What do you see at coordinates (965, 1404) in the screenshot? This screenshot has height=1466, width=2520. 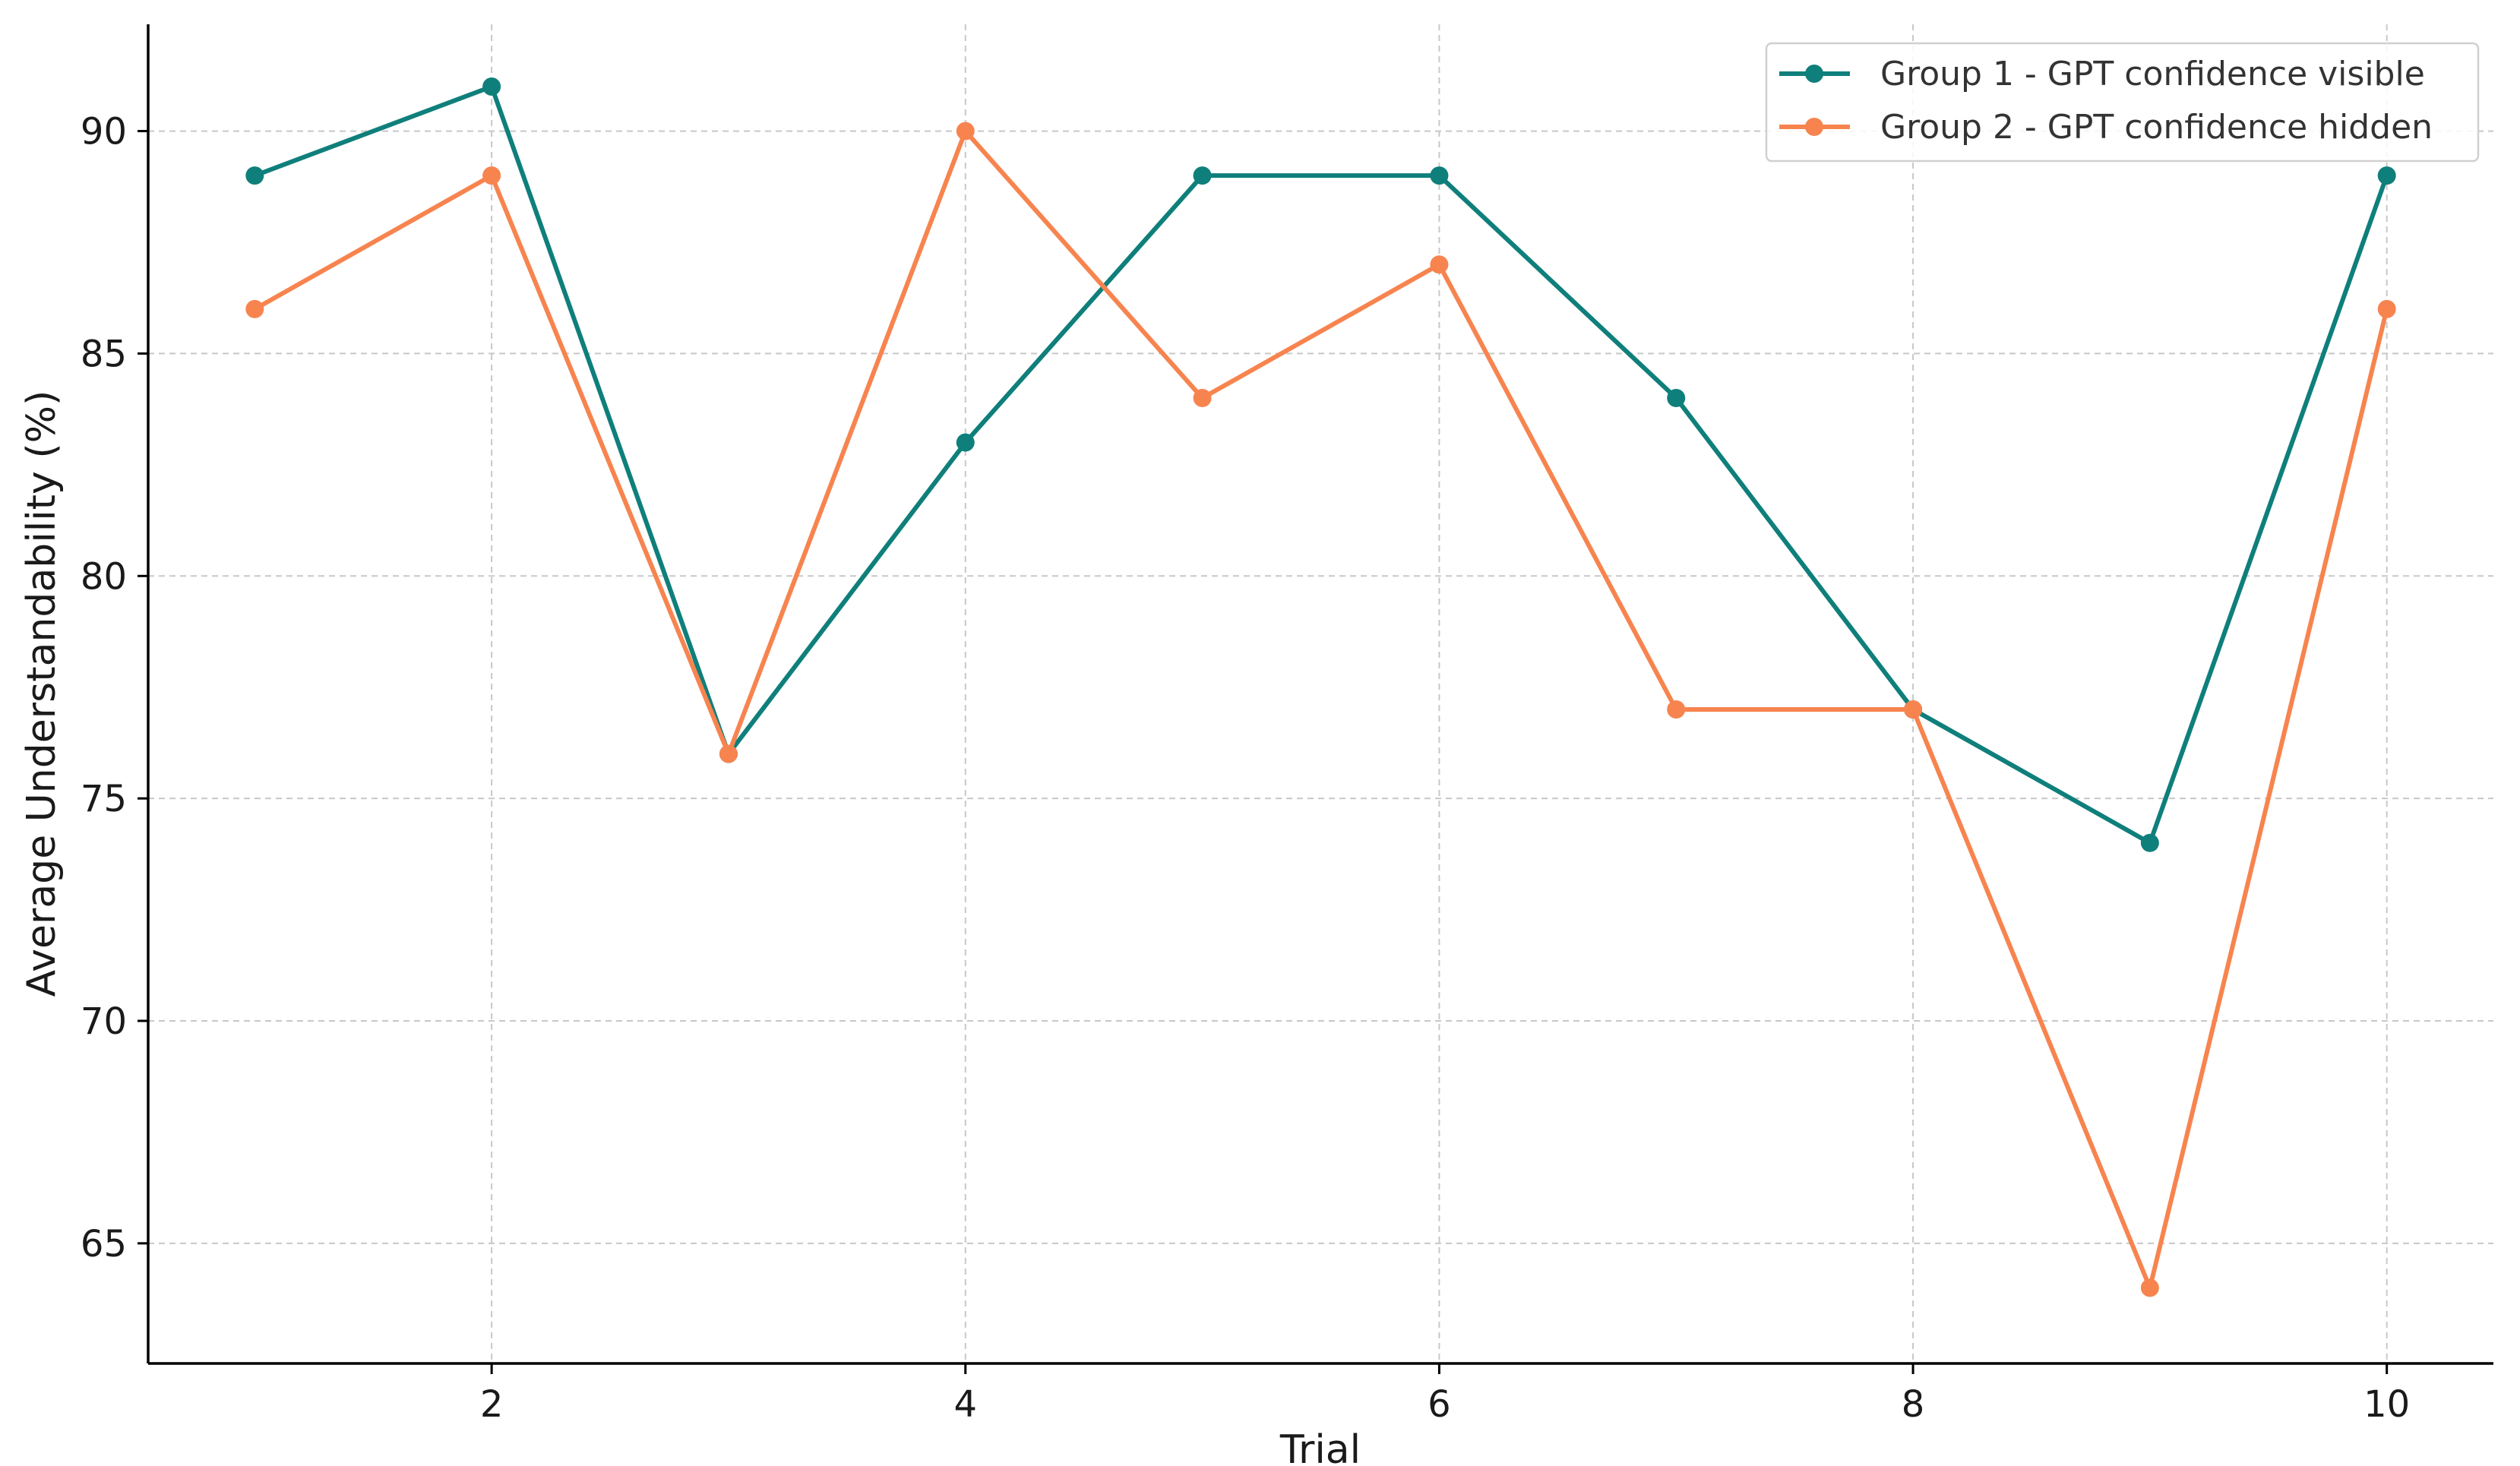 I see `x-tick-label: 4` at bounding box center [965, 1404].